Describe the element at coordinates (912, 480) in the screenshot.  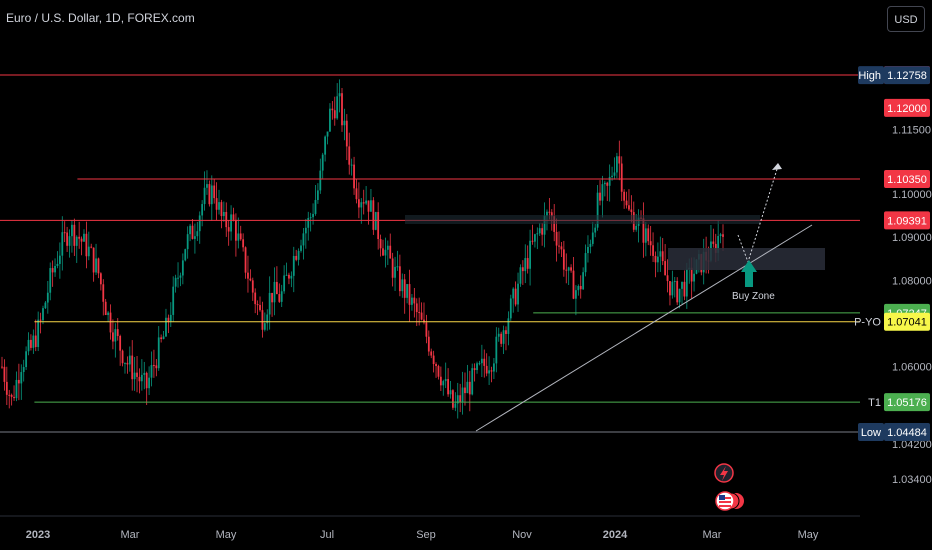
I see `price-axis-label: 1.03400` at that location.